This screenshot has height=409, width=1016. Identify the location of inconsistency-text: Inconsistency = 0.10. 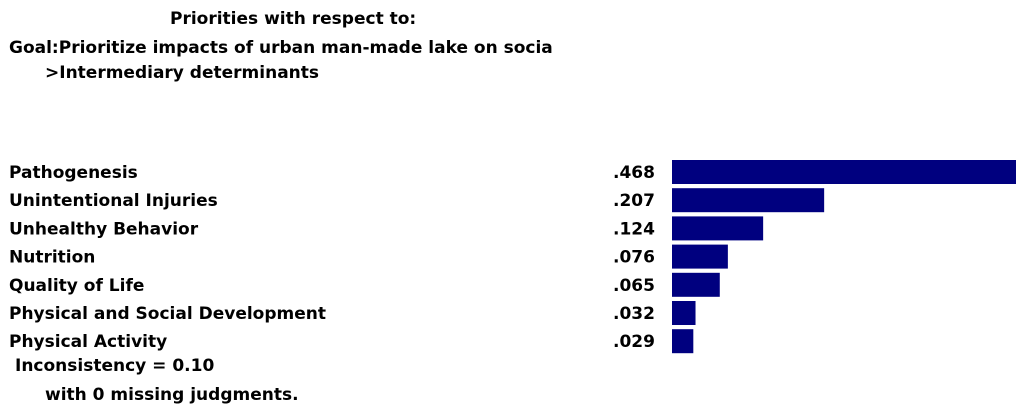
(115, 366).